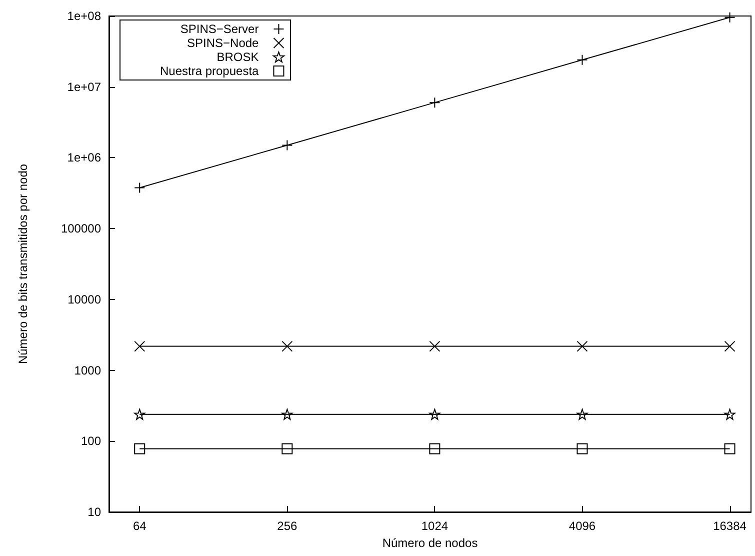 The width and height of the screenshot is (755, 556). Describe the element at coordinates (210, 71) in the screenshot. I see `legend-label: Nuestra propuesta` at that location.